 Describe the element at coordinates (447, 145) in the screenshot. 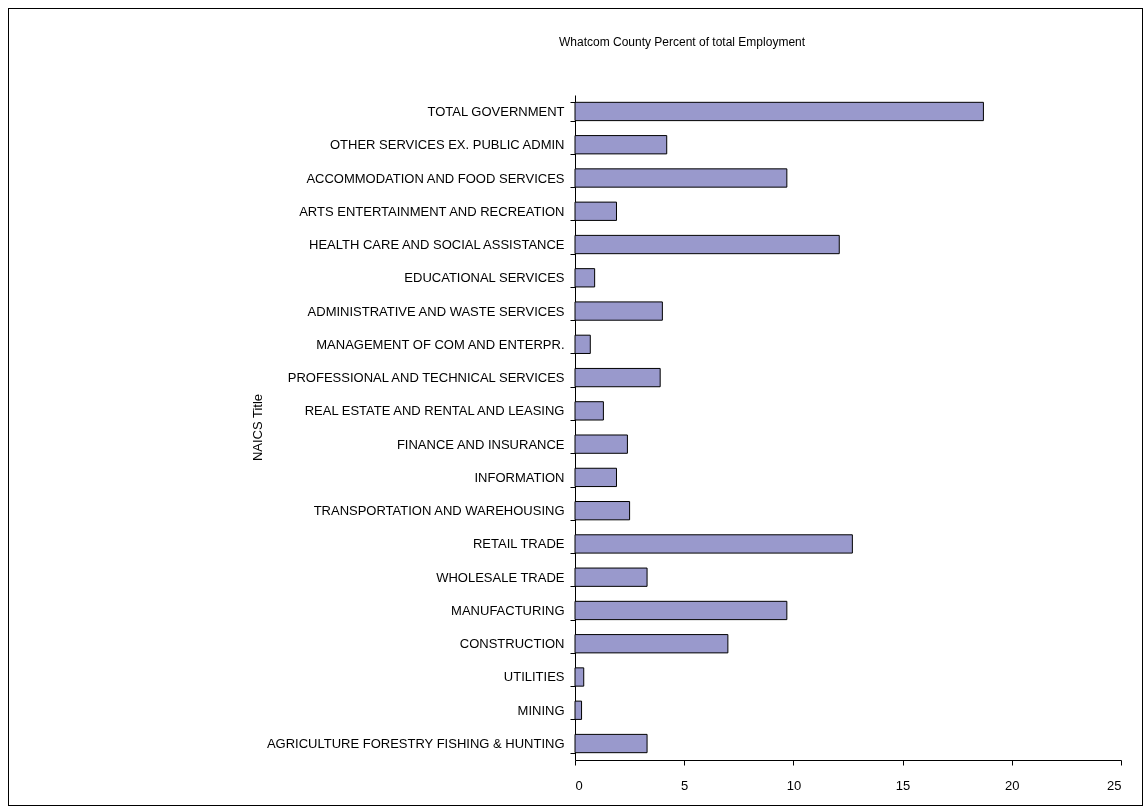

I see `y-tick-label: OTHER SERVICES EX. PUBLIC ADMIN` at that location.